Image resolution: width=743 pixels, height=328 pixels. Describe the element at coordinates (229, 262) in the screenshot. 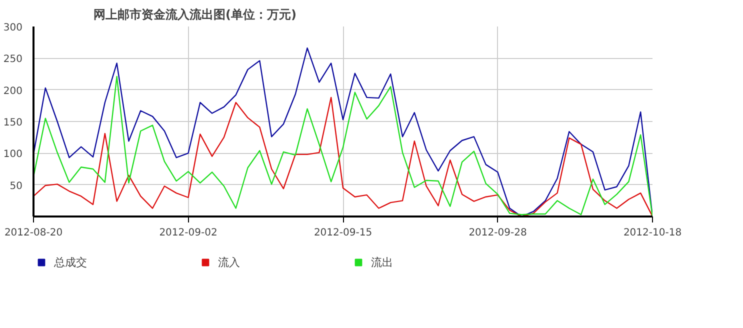

I see `legend-label: 流入` at that location.